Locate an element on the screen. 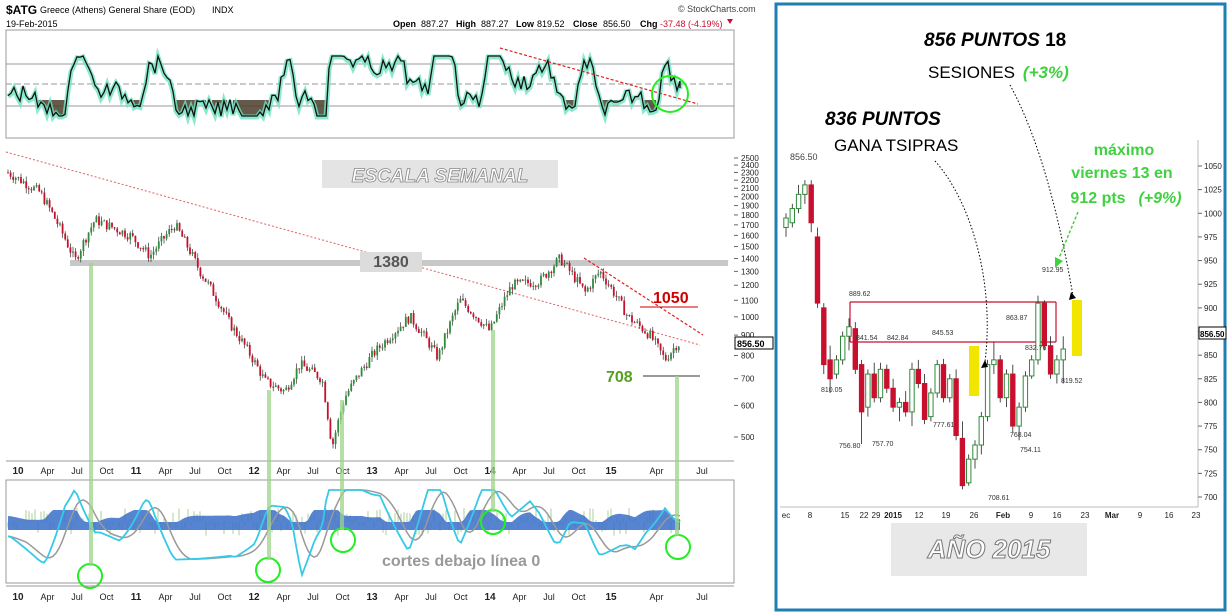 This screenshot has width=1229, height=615. rsi-line is located at coordinates (344, 86).